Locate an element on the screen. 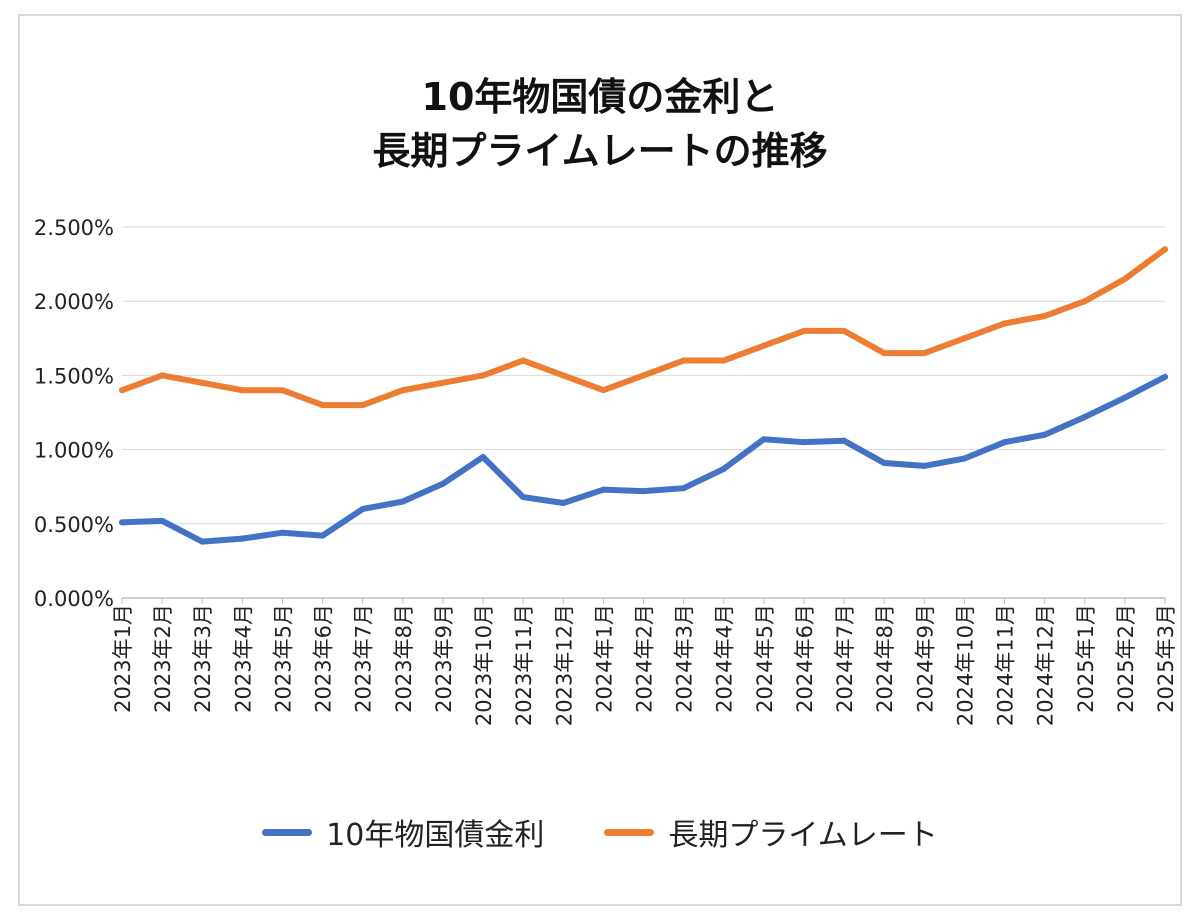 This screenshot has width=1200, height=923. x-tick-label: 2023年2月 is located at coordinates (163, 658).